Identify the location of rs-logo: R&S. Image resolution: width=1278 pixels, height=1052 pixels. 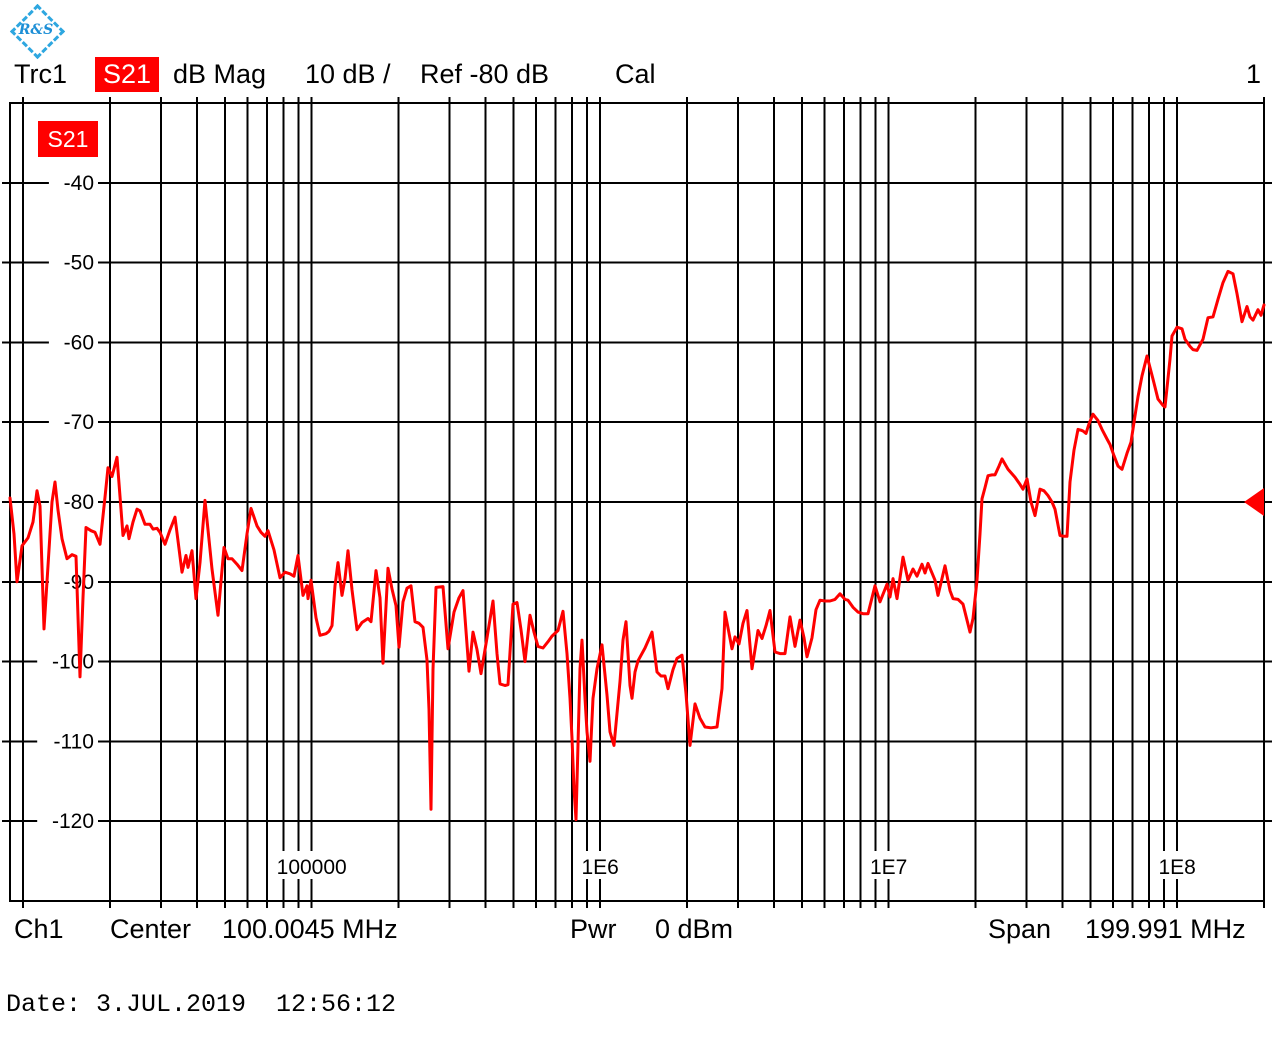
(37, 31).